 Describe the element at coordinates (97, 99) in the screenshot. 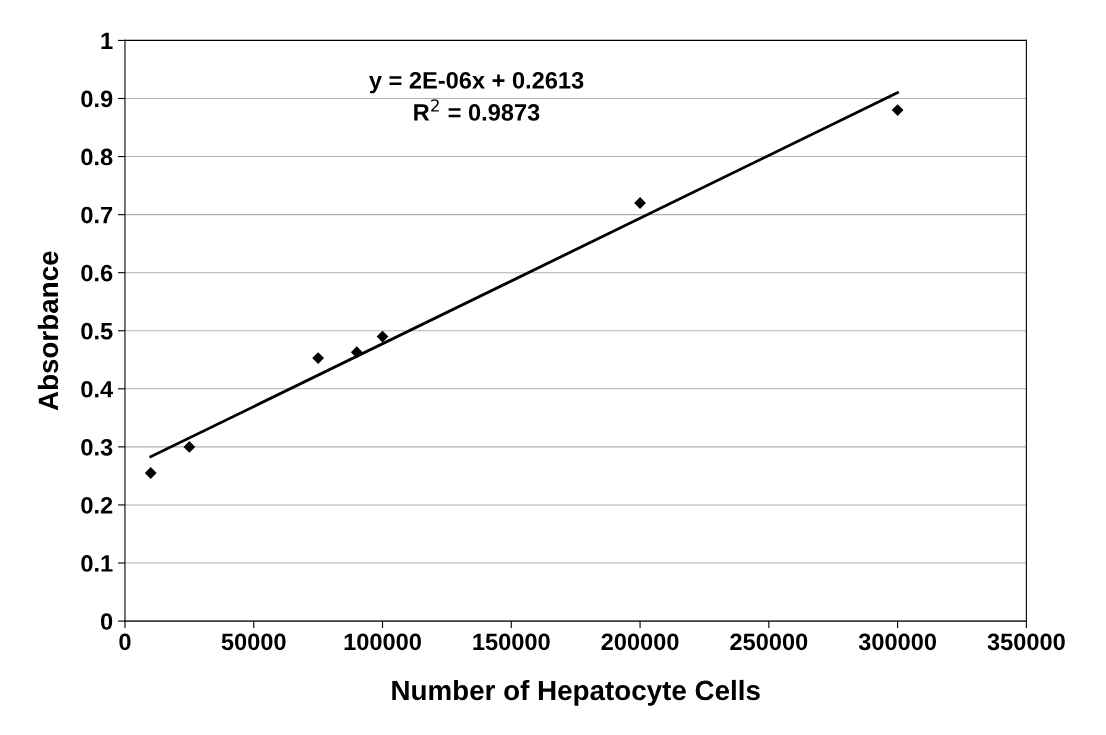

I see `y-tick-label: 0.9` at that location.